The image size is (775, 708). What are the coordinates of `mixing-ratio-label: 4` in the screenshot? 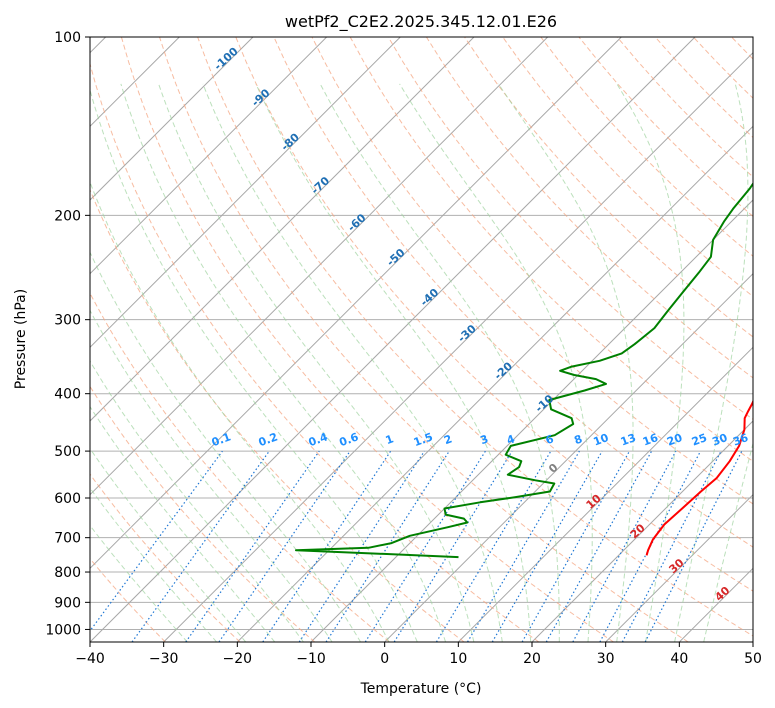 It's located at (511, 439).